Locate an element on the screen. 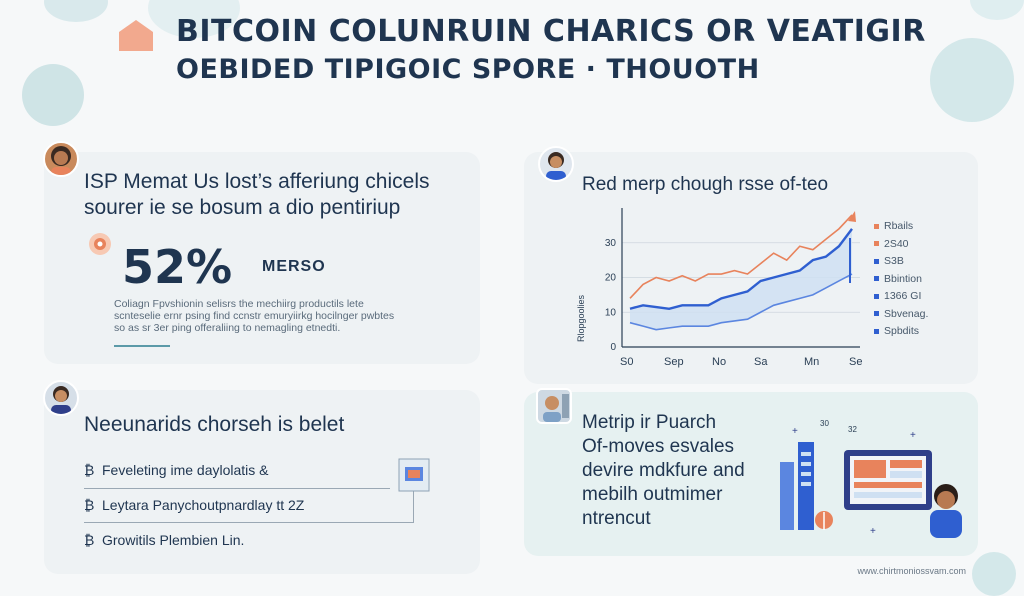 The height and width of the screenshot is (596, 1024). home-icon is located at coordinates (136, 35).